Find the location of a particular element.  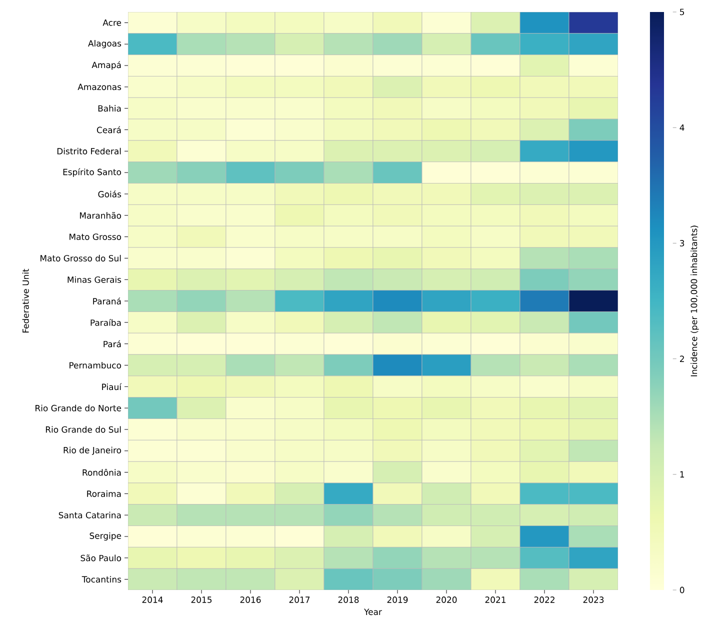

color-bar-label: 3 is located at coordinates (682, 243).